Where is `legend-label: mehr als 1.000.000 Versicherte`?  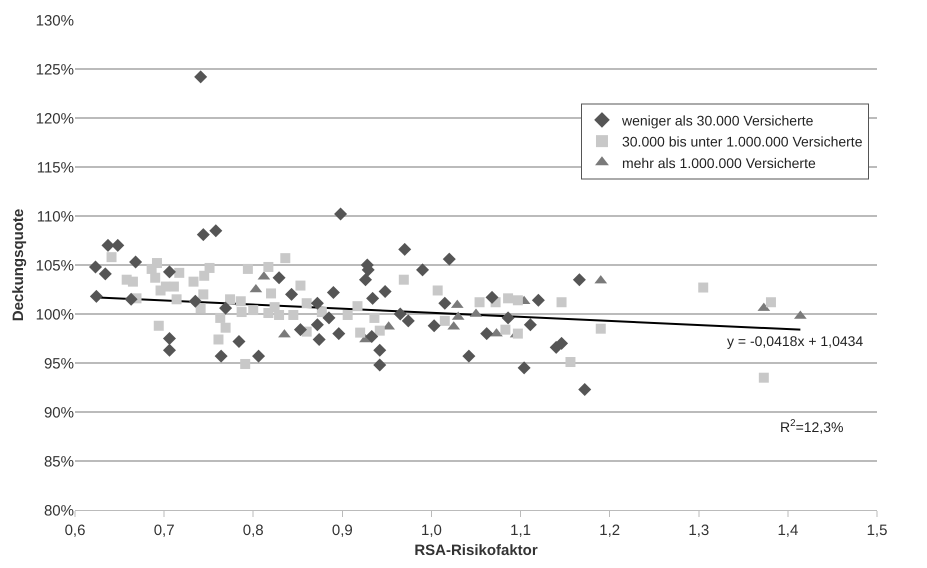 legend-label: mehr als 1.000.000 Versicherte is located at coordinates (719, 162).